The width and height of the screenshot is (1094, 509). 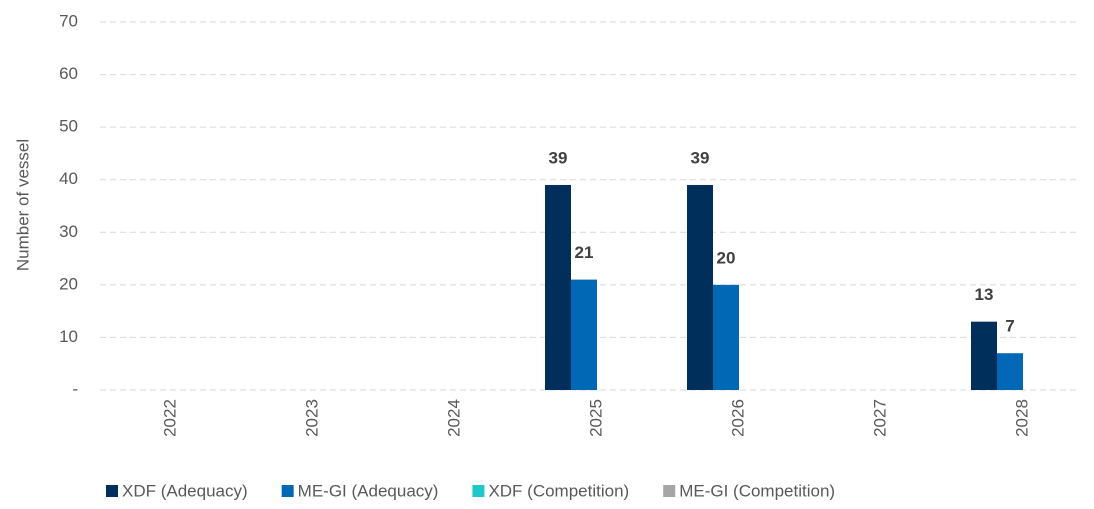 What do you see at coordinates (22, 205) in the screenshot?
I see `y-axis-label: Number of vessel` at bounding box center [22, 205].